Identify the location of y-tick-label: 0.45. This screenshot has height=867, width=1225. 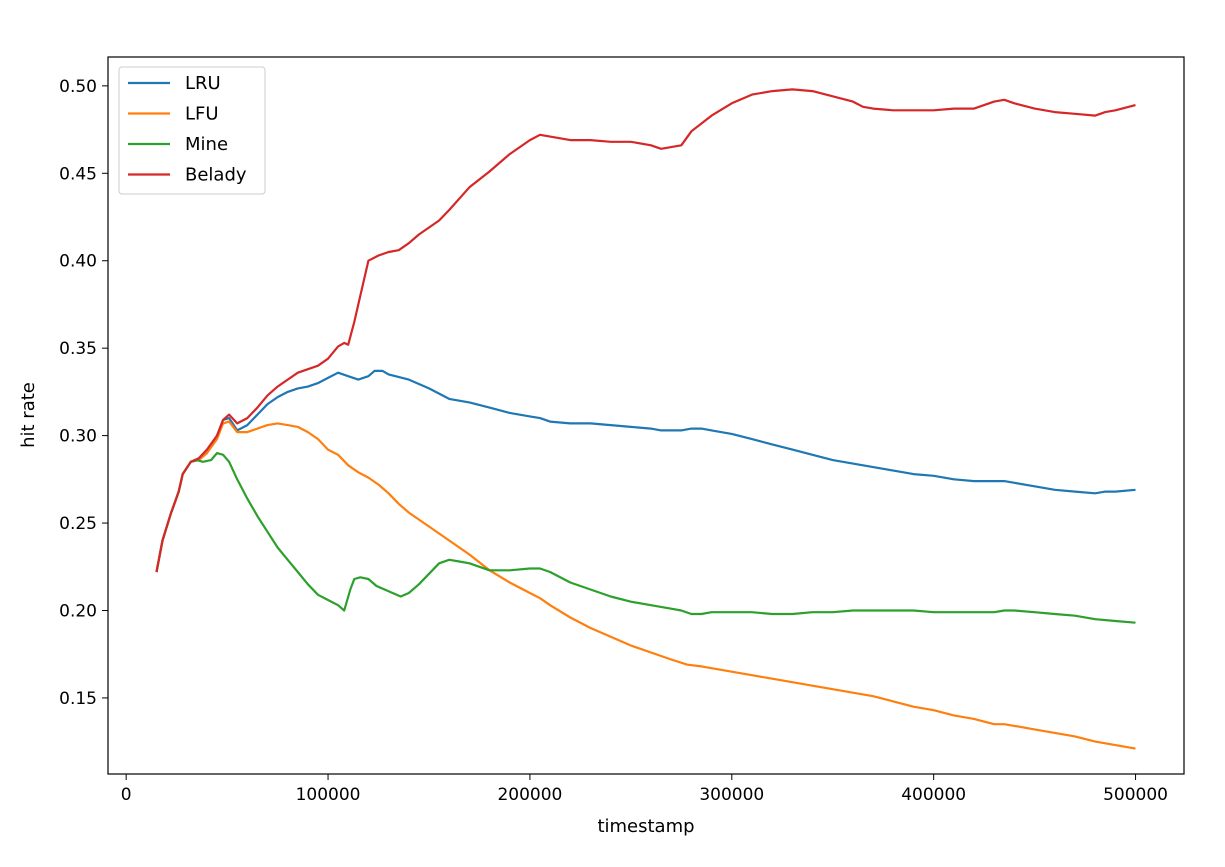
(78, 174).